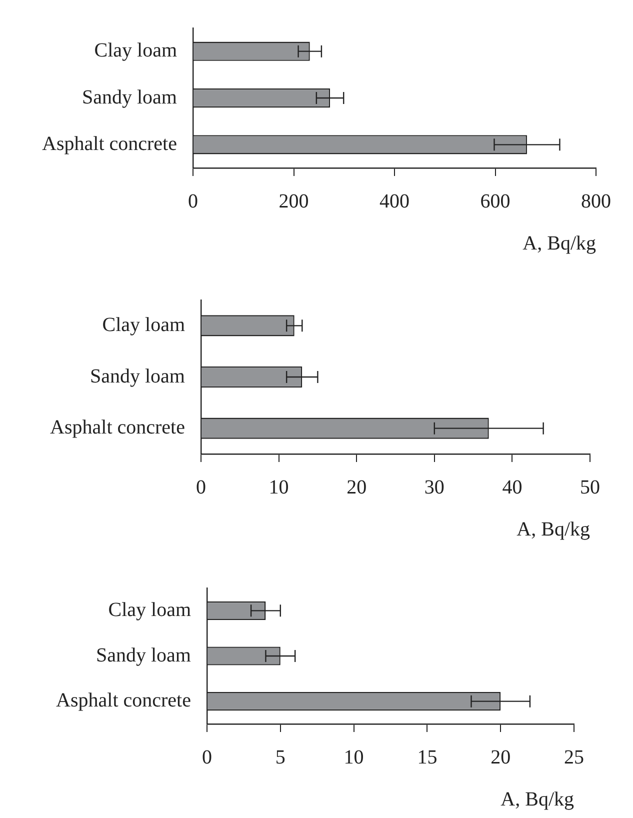  What do you see at coordinates (596, 201) in the screenshot?
I see `x-tick-label: 800` at bounding box center [596, 201].